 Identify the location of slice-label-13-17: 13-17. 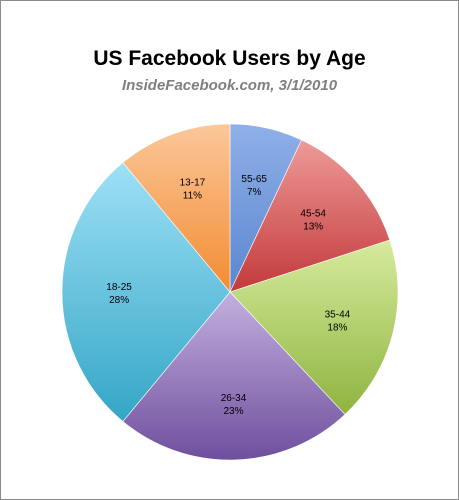
(193, 183).